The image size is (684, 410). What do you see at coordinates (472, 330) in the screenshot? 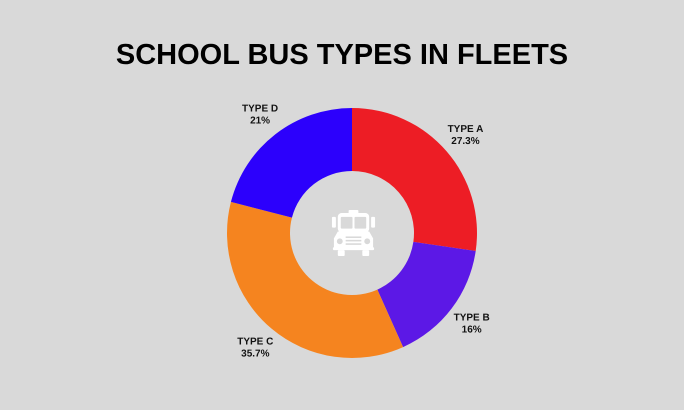
I see `data-label: 16%` at bounding box center [472, 330].